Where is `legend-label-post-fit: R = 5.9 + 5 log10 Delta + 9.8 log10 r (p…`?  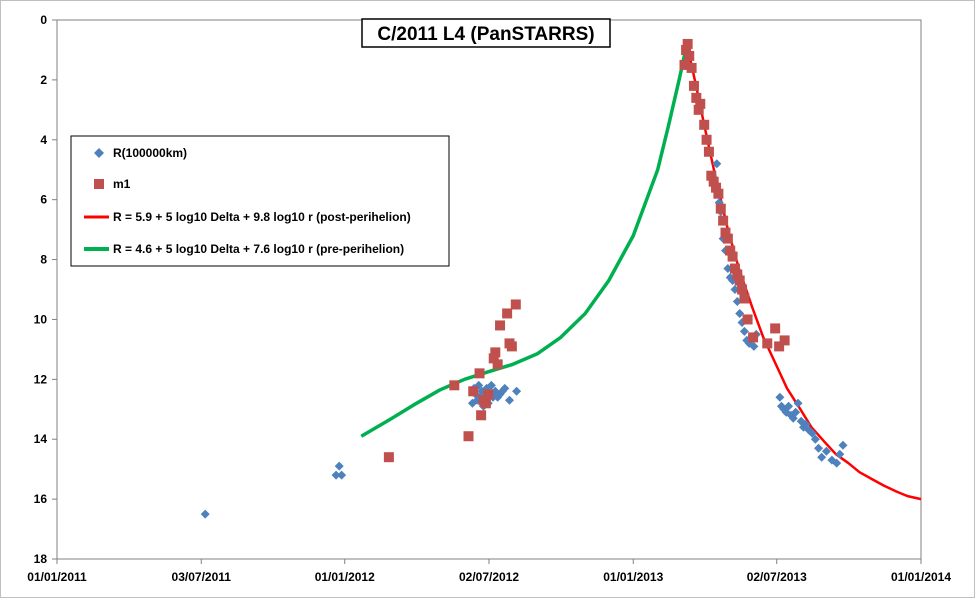 legend-label-post-fit: R = 5.9 + 5 log10 Delta + 9.8 log10 r (p… is located at coordinates (262, 217).